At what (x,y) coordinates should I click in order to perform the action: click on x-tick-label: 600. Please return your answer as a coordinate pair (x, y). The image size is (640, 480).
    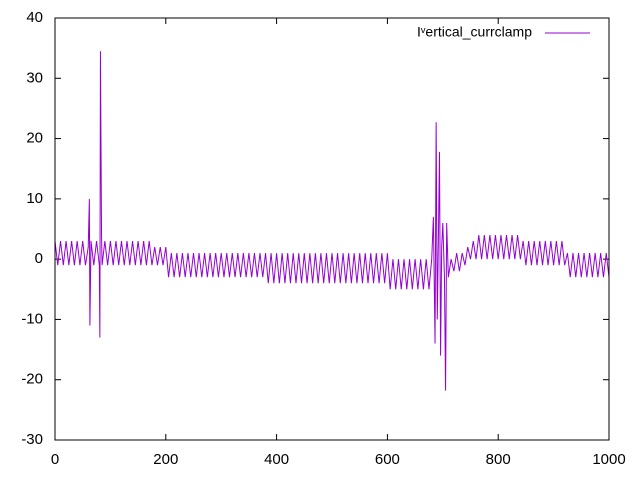
    Looking at the image, I should click on (387, 459).